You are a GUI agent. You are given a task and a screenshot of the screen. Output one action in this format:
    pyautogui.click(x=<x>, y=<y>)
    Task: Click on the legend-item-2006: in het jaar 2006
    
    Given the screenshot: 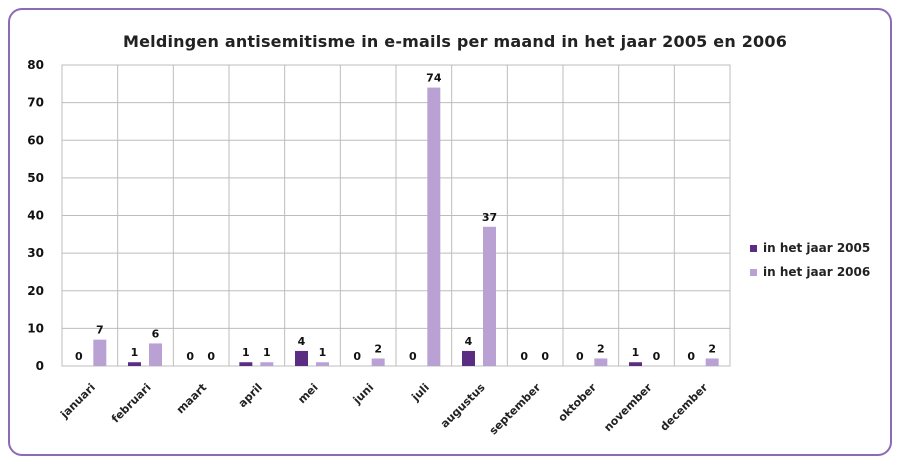 What is the action you would take?
    pyautogui.click(x=810, y=272)
    